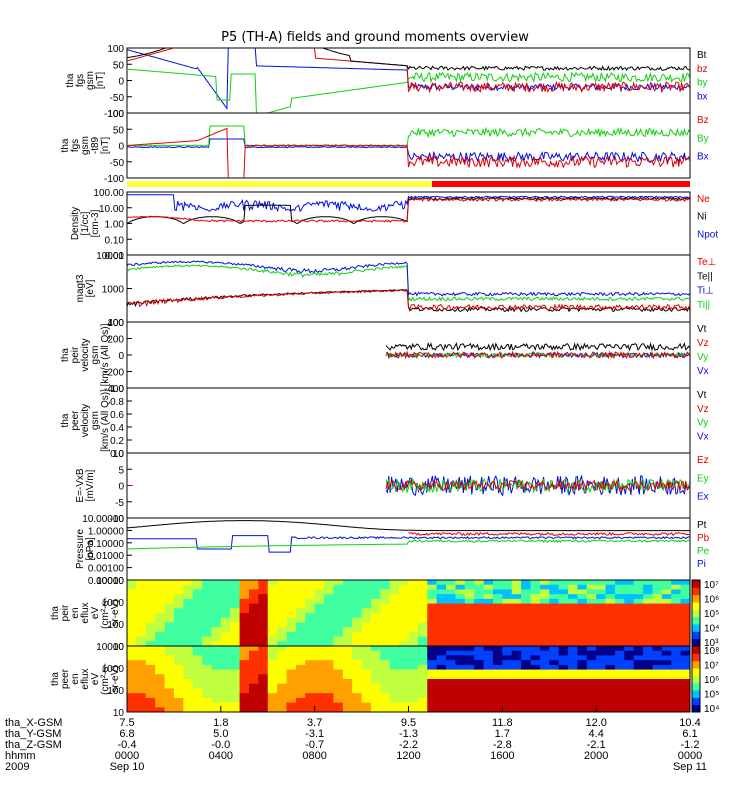 Image resolution: width=750 pixels, height=800 pixels. I want to click on x-tick-label-hhmm: 1200, so click(408, 756).